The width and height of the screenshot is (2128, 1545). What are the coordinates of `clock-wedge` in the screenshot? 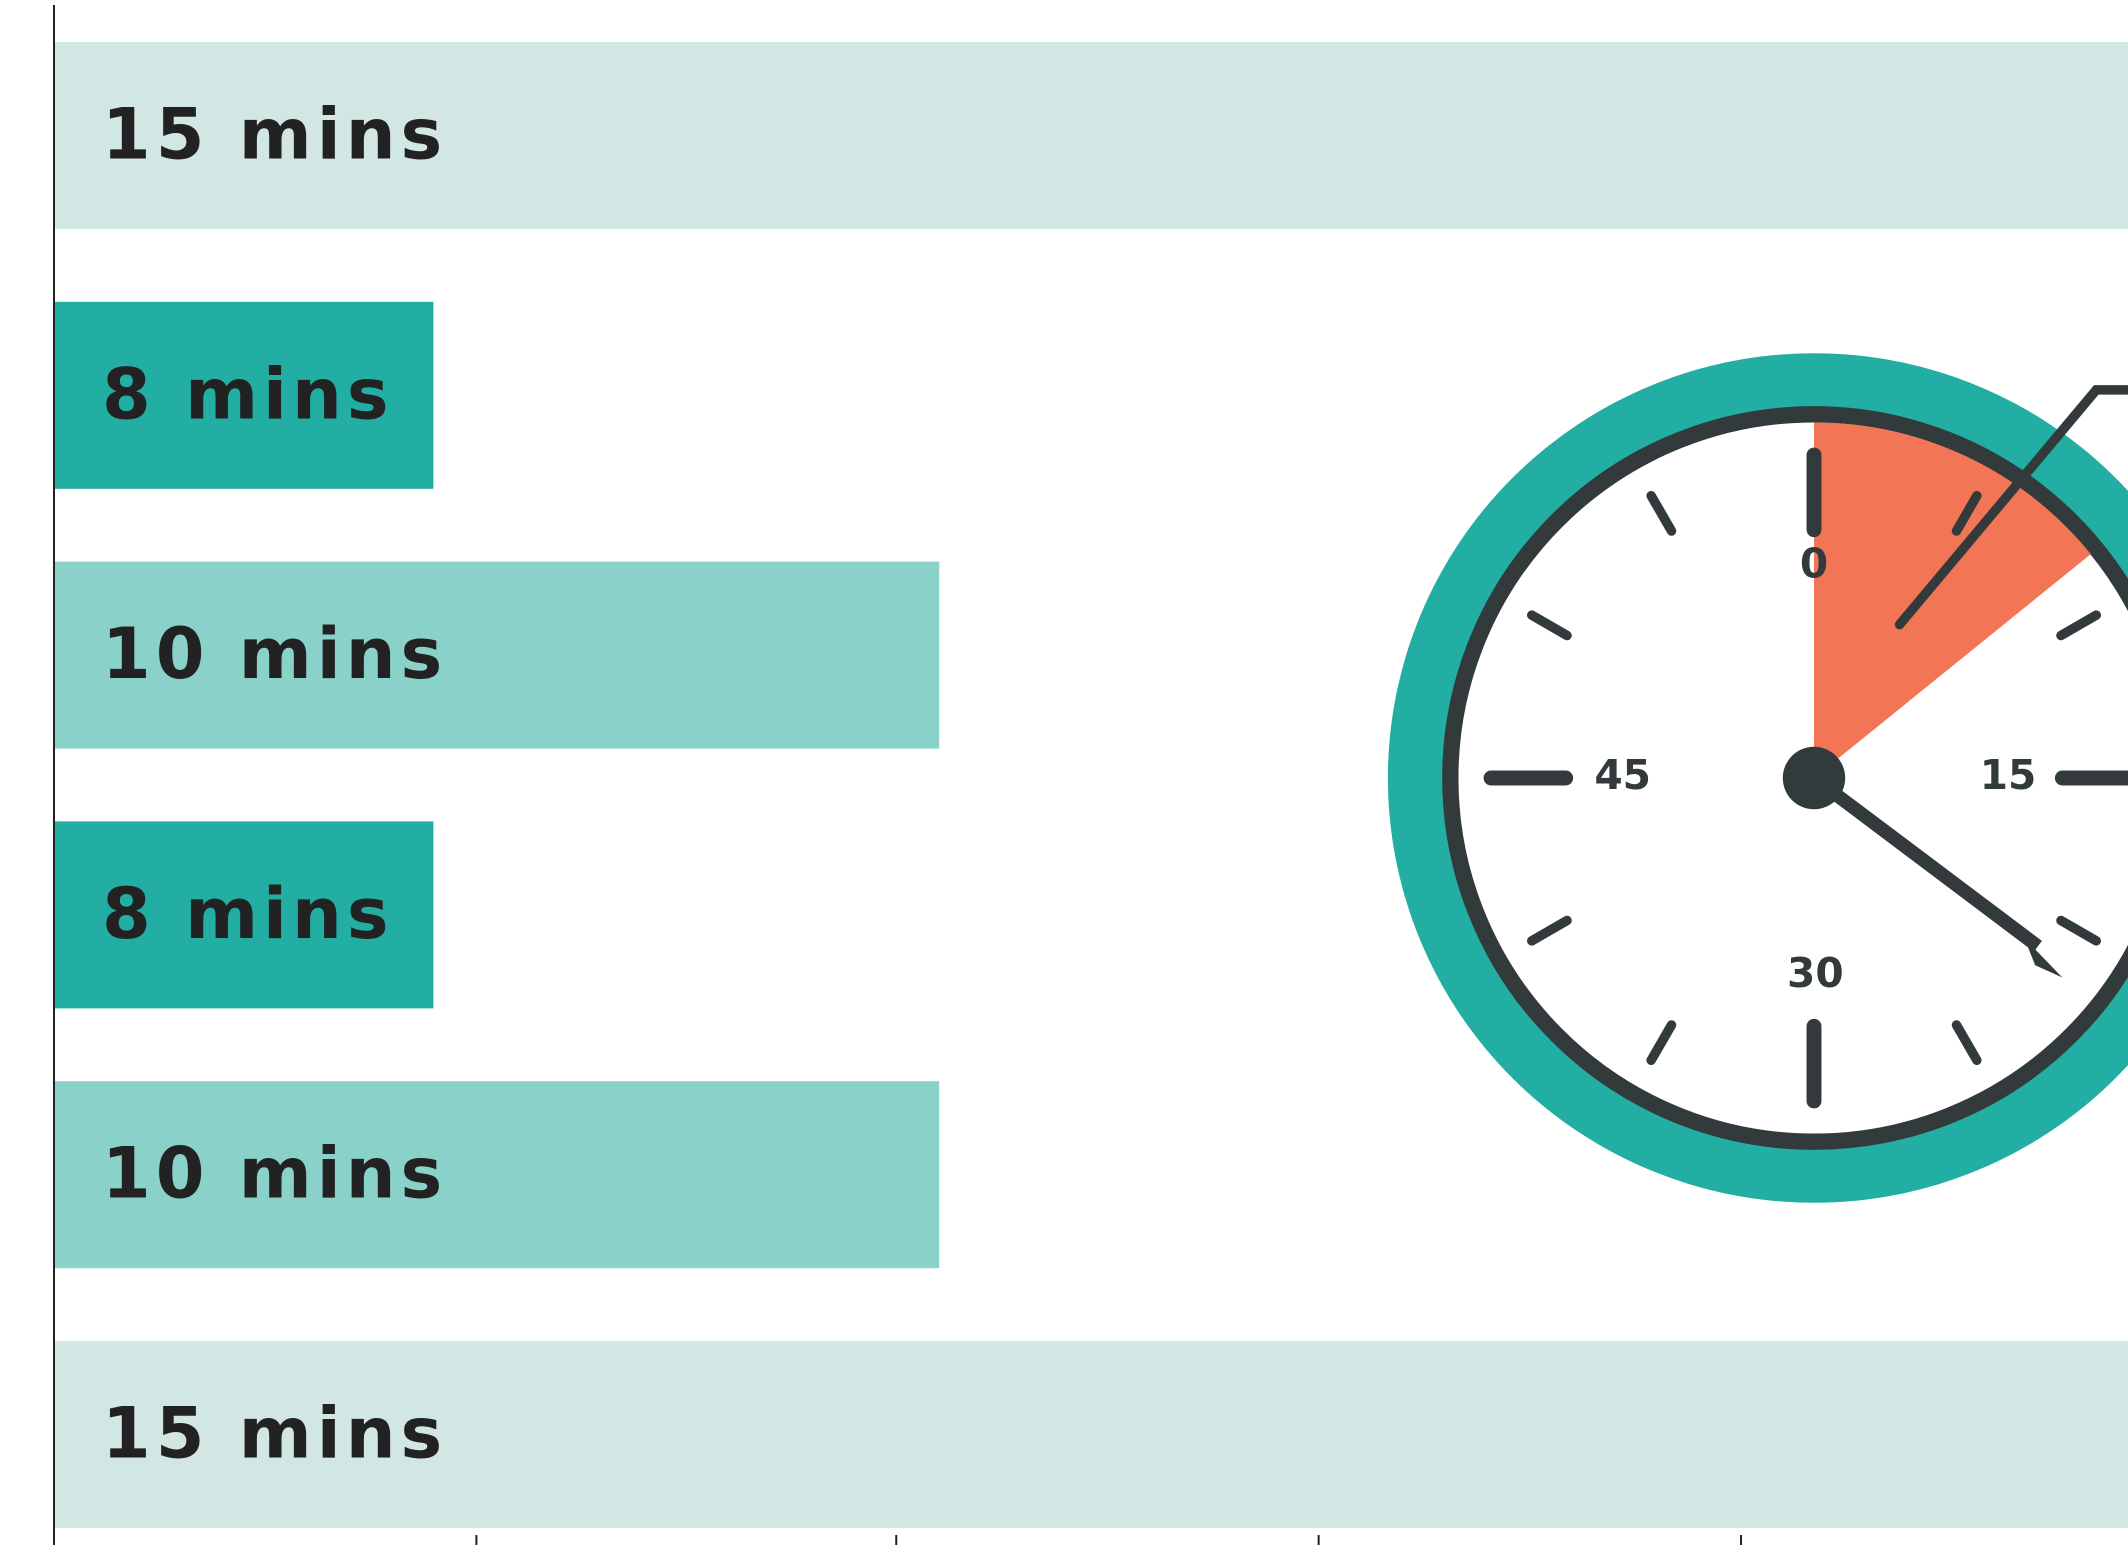 It's located at (1952, 600).